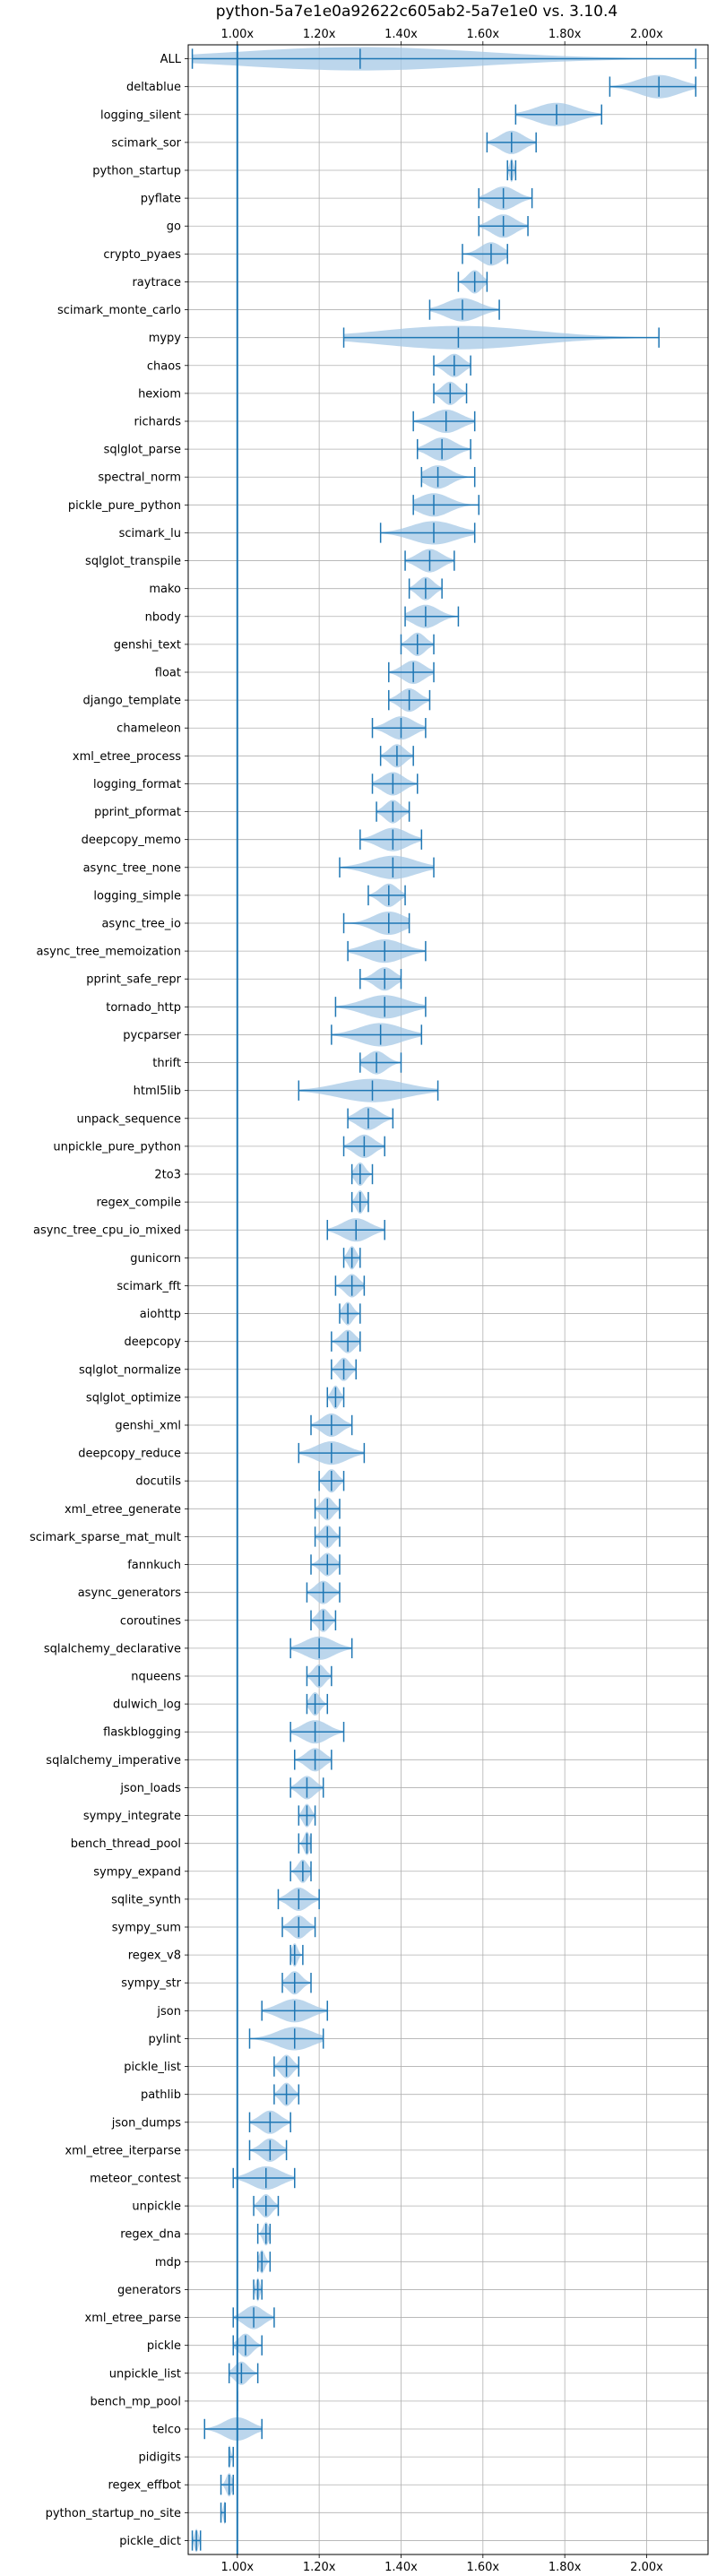 The image size is (717, 2576). I want to click on x-tick-label-top: 2.00x, so click(646, 34).